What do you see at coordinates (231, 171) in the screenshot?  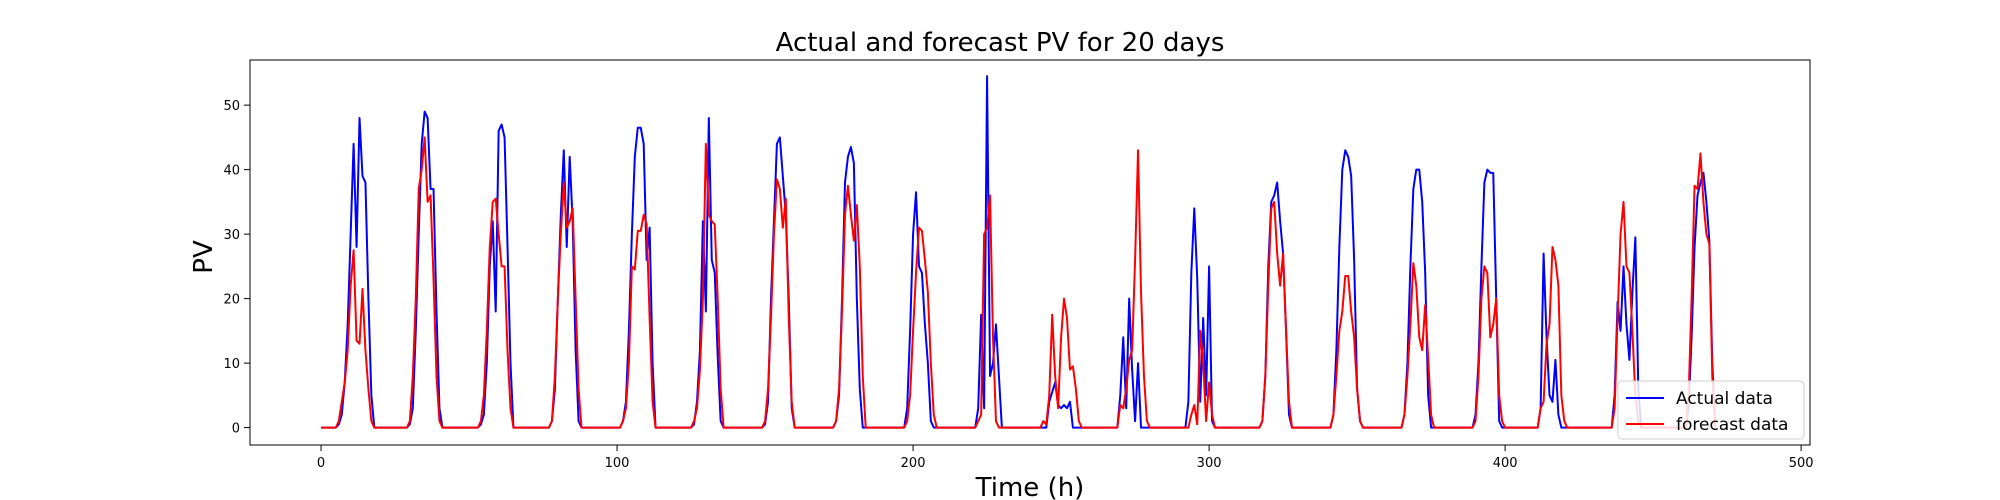 I see `y-tick-label: 40` at bounding box center [231, 171].